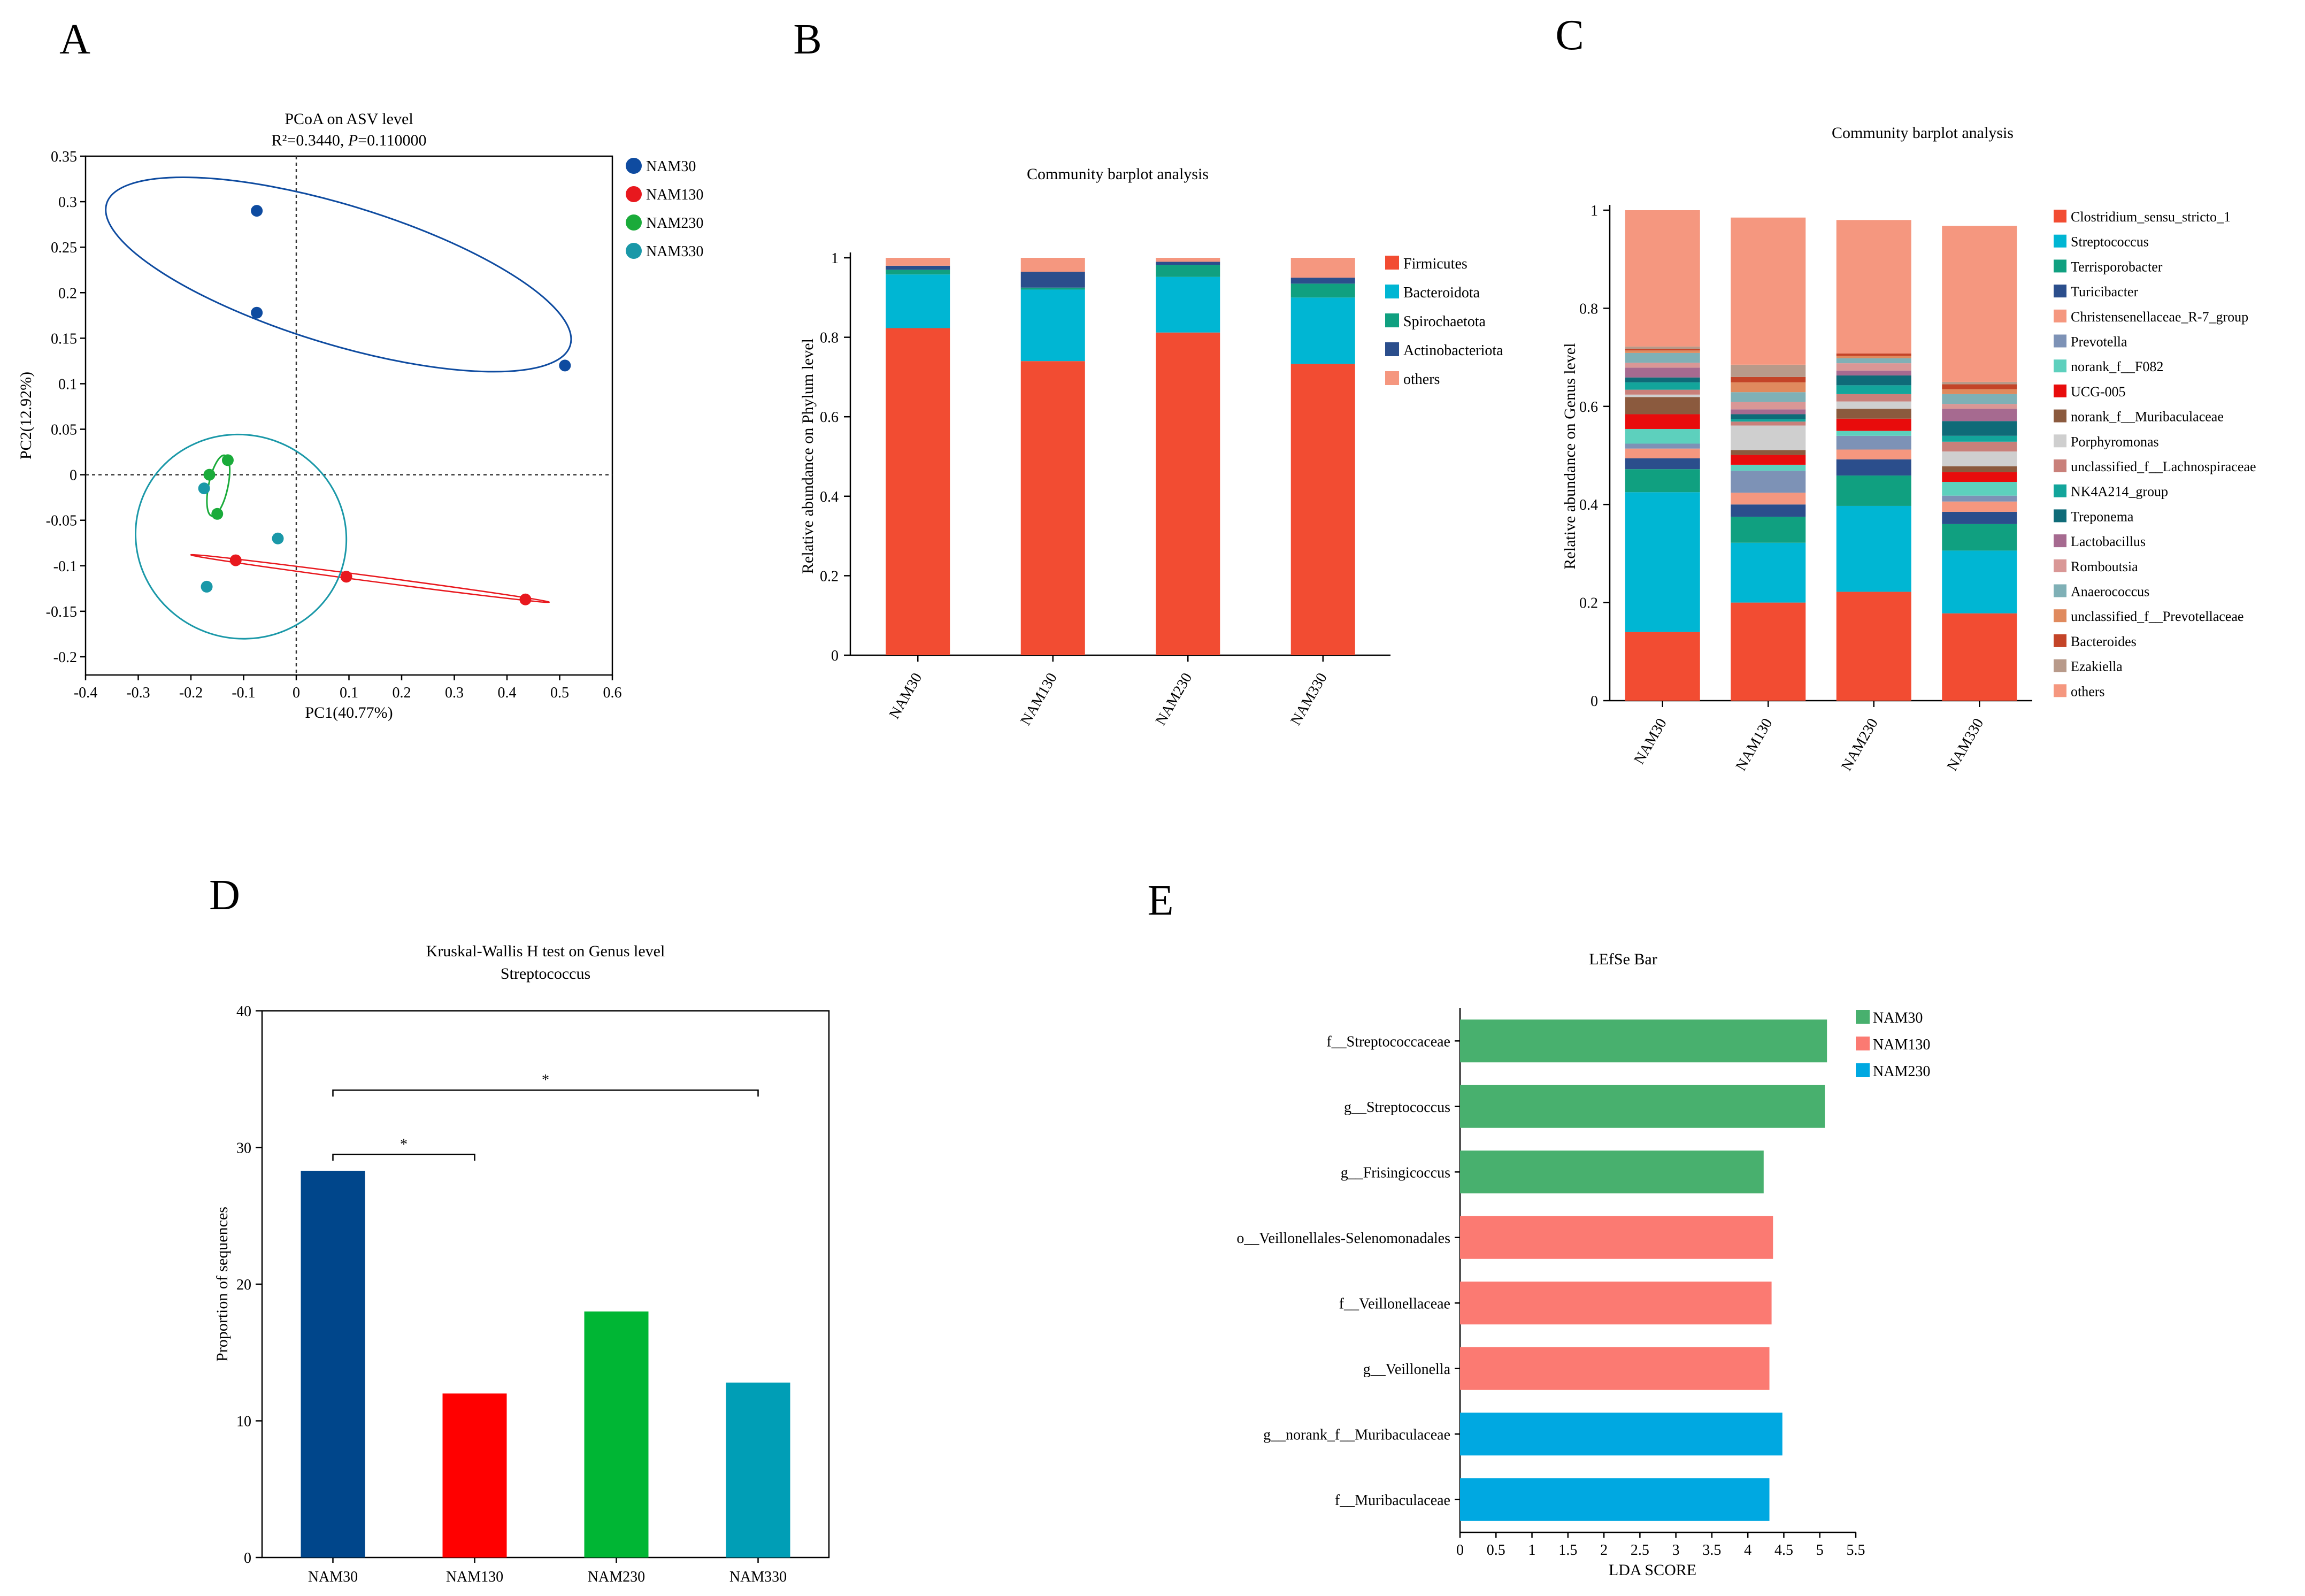 The image size is (2305, 1596). Describe the element at coordinates (2148, 417) in the screenshot. I see `legend-label-norank-f-muribaculaceae: norank_f__Muribaculaceae` at that location.